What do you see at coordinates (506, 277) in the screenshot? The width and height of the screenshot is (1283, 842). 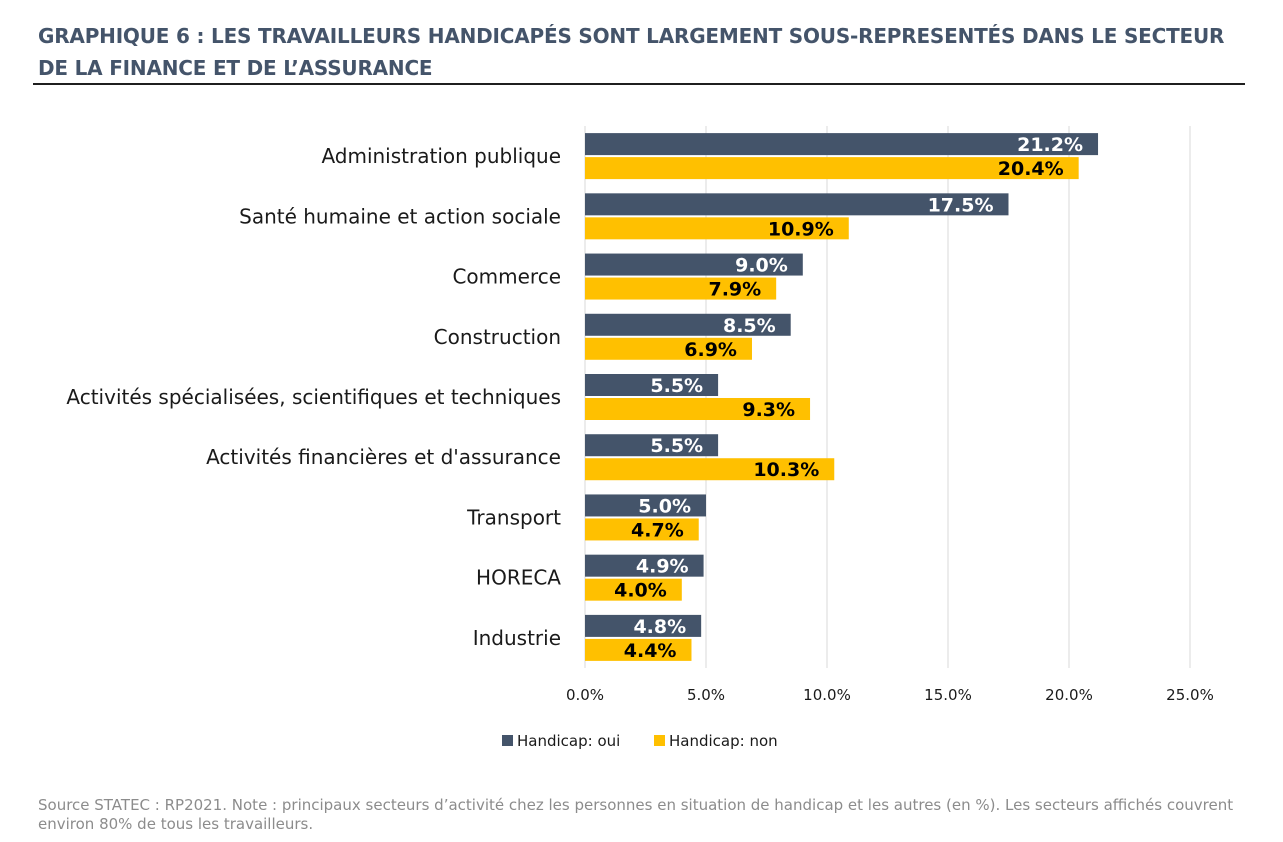 I see `category-label: Commerce` at bounding box center [506, 277].